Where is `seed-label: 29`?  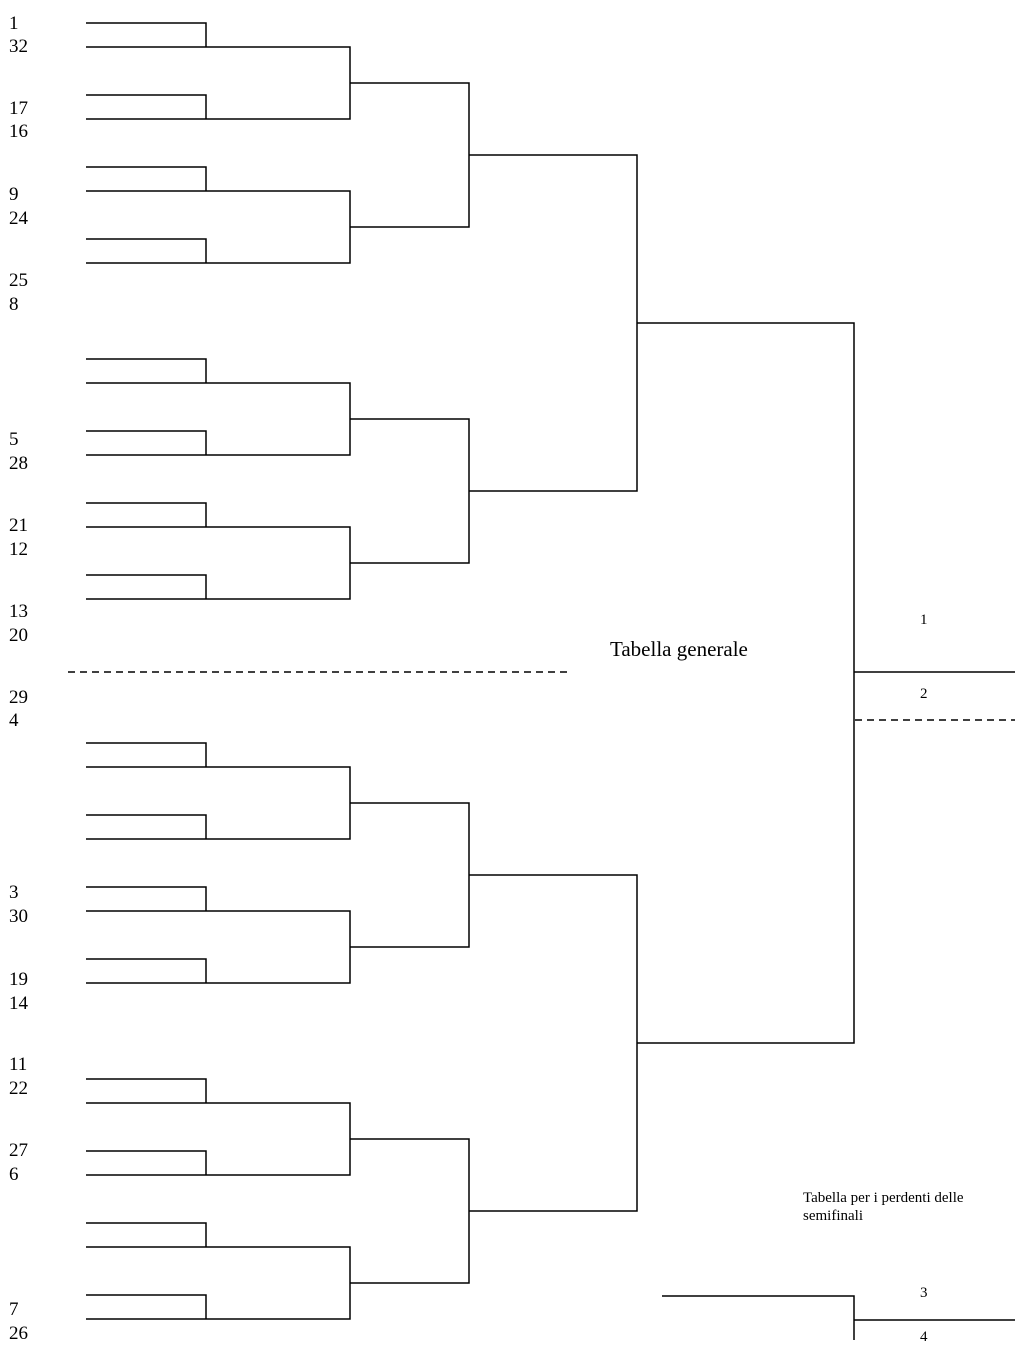
seed-label: 29 is located at coordinates (18, 697).